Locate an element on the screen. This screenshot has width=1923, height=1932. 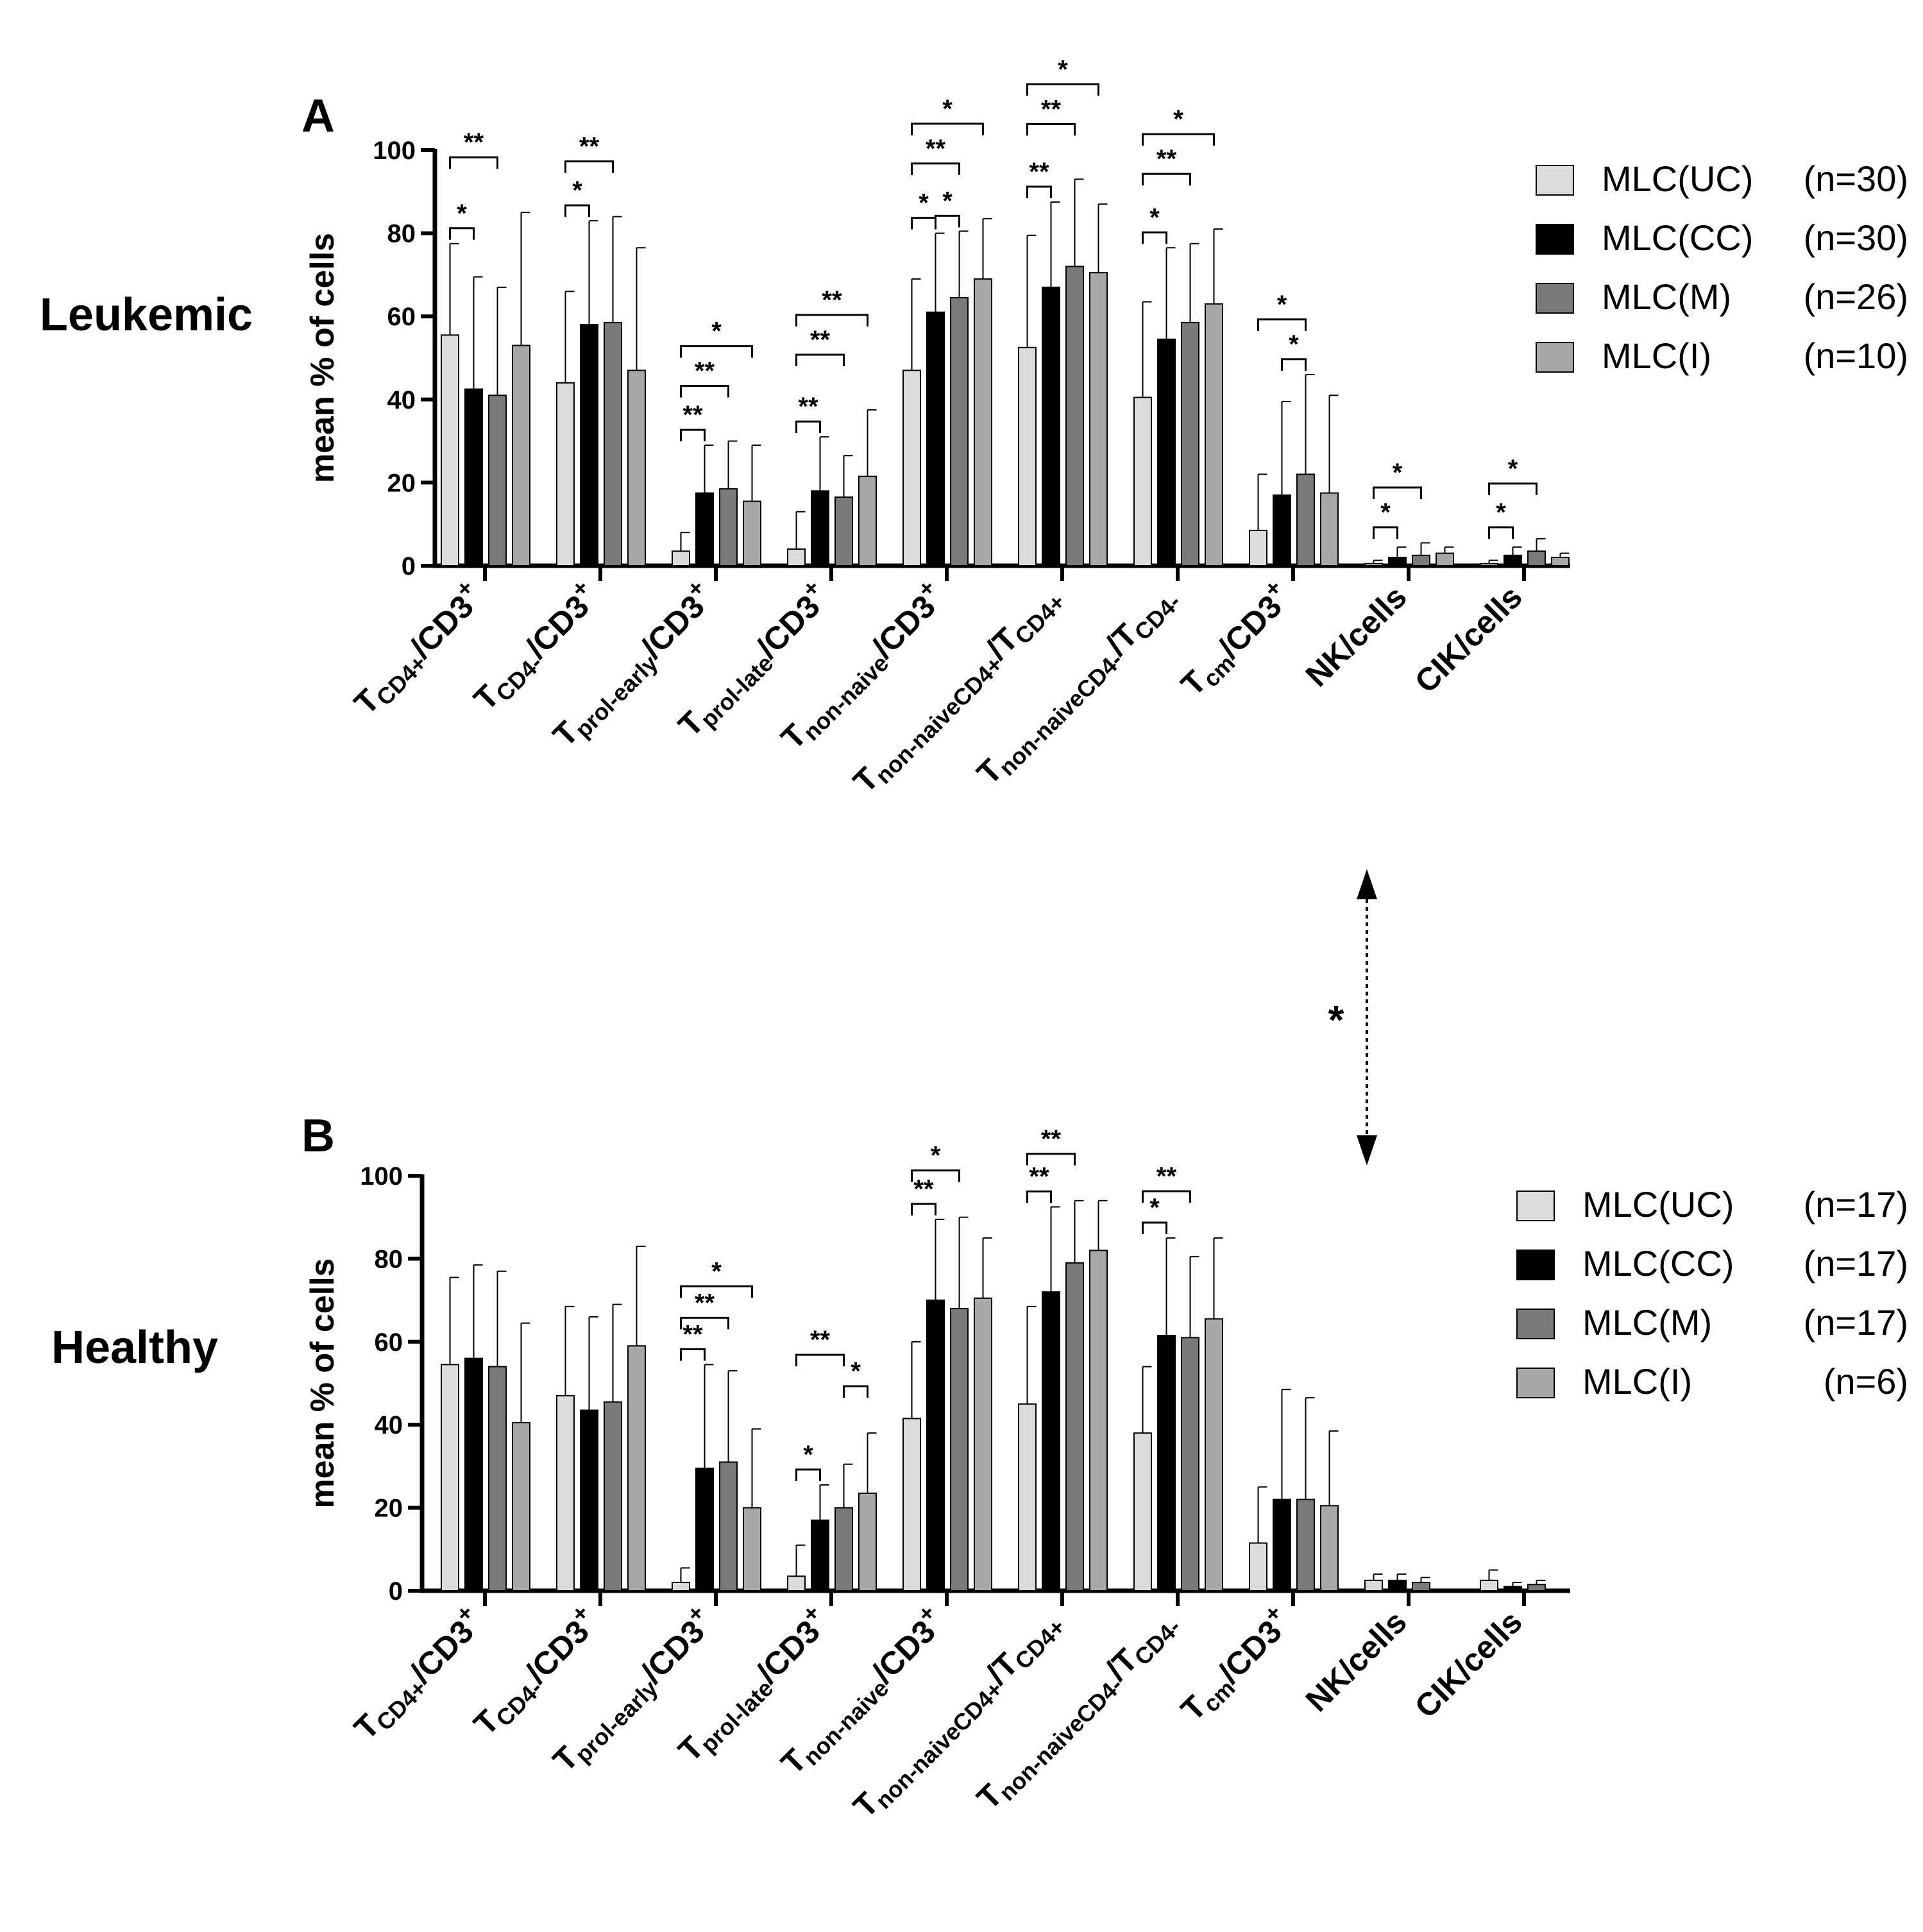
legend-name: MLC(UC) is located at coordinates (1658, 1204).